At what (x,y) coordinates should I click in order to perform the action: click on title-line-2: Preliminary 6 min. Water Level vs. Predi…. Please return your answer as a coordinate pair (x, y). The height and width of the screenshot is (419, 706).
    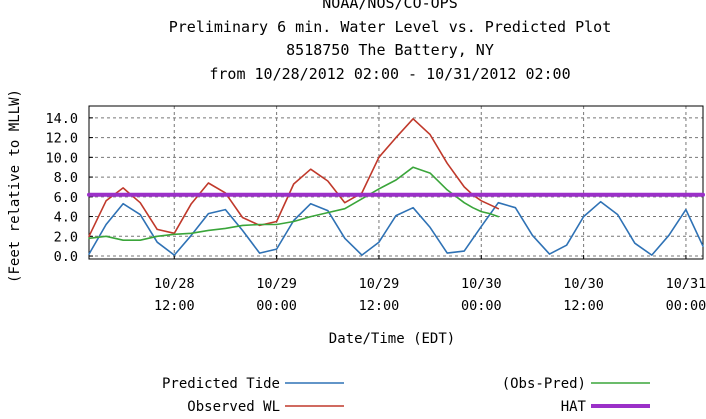
    Looking at the image, I should click on (390, 27).